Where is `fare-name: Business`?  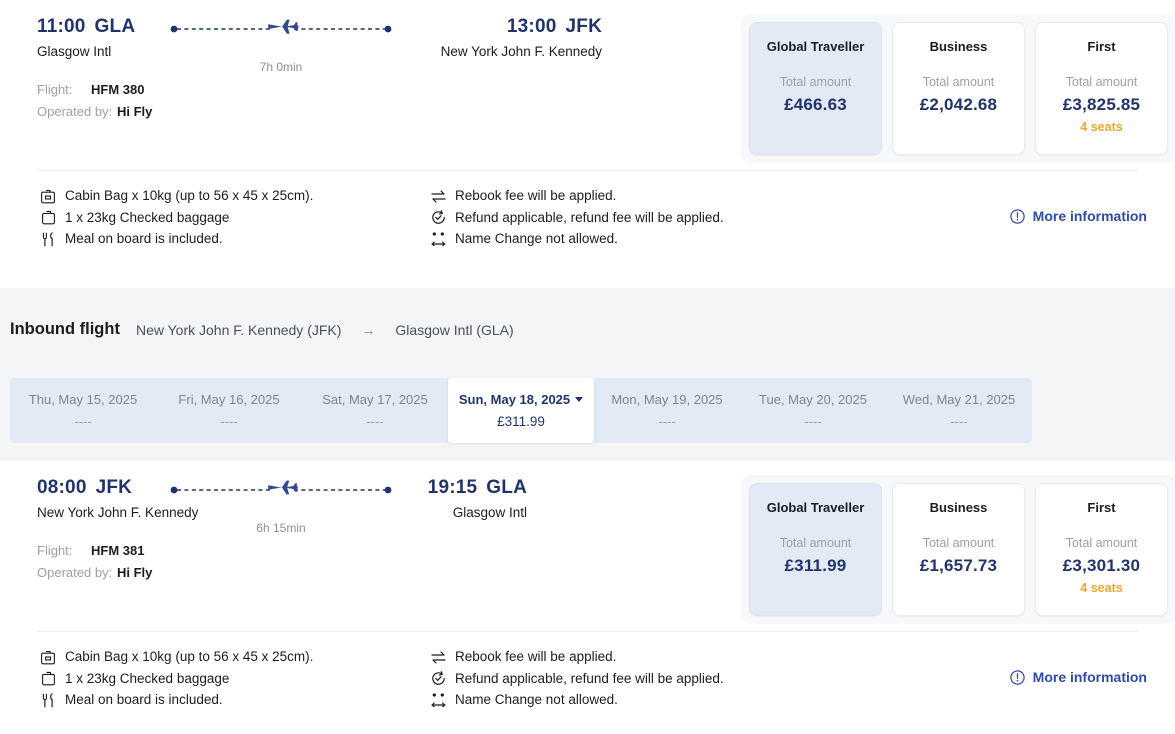
fare-name: Business is located at coordinates (958, 507).